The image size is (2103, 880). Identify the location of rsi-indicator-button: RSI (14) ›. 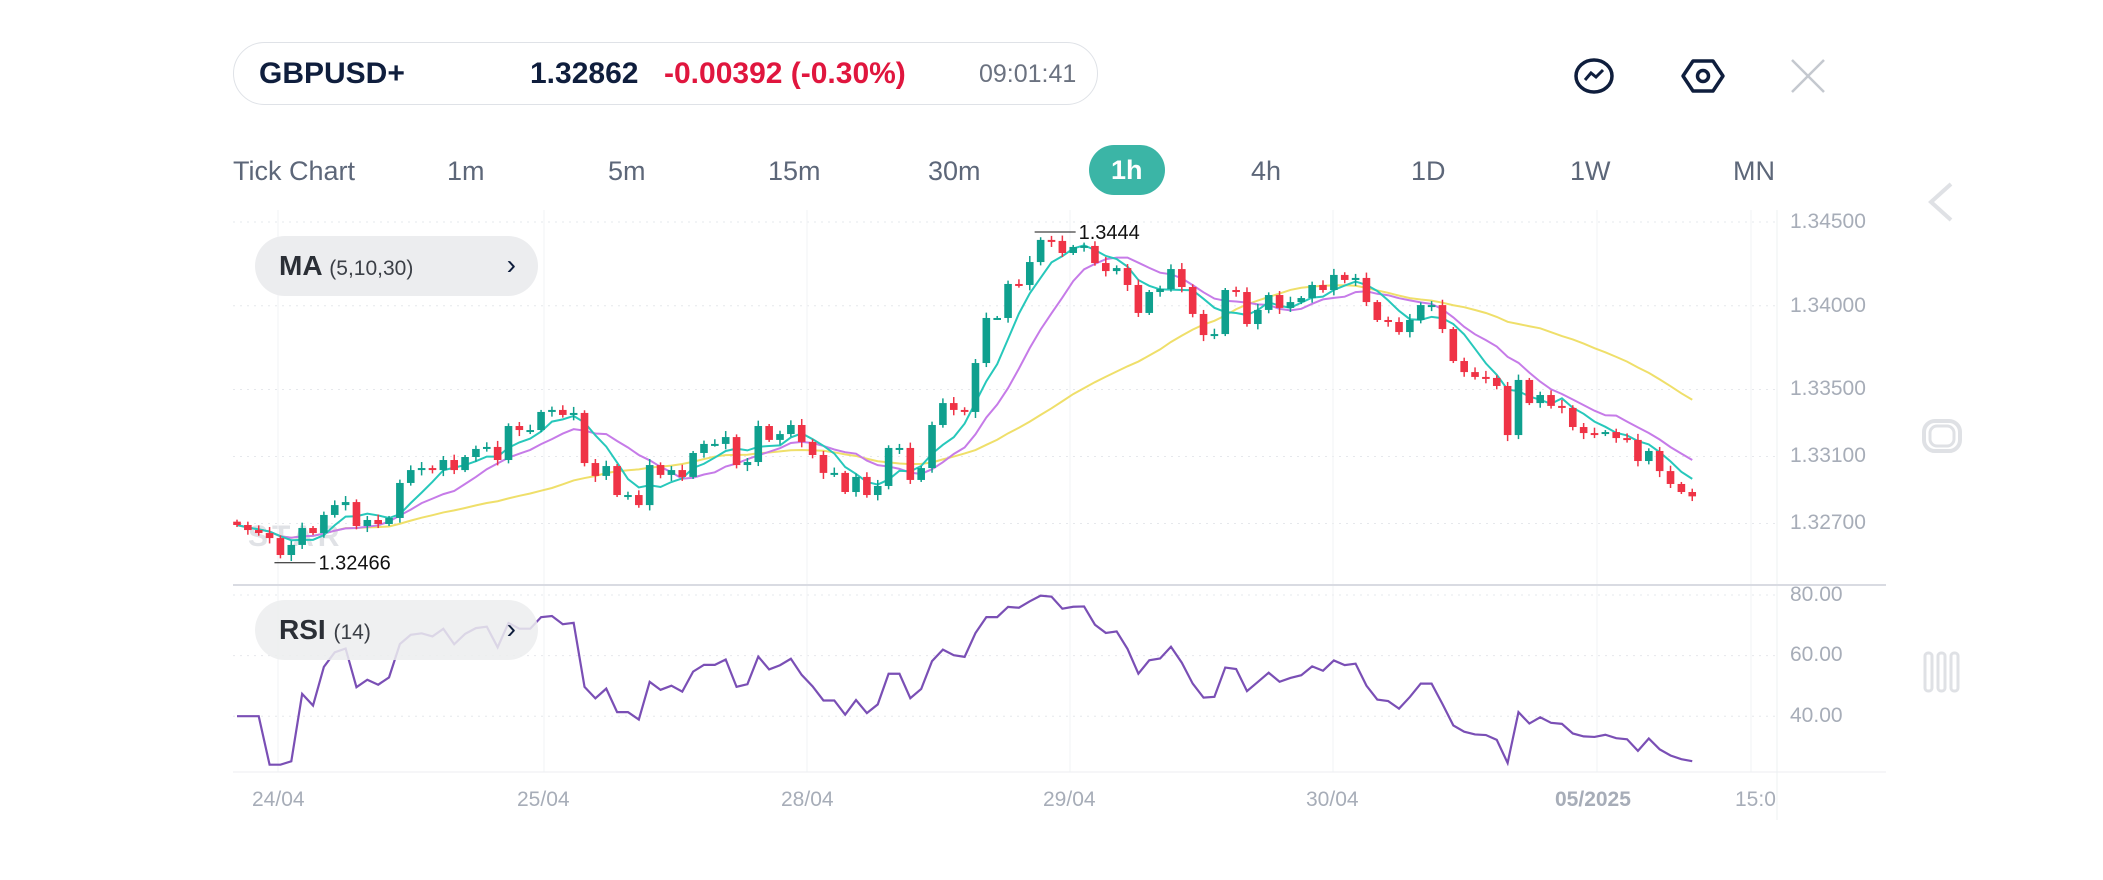
(396, 630).